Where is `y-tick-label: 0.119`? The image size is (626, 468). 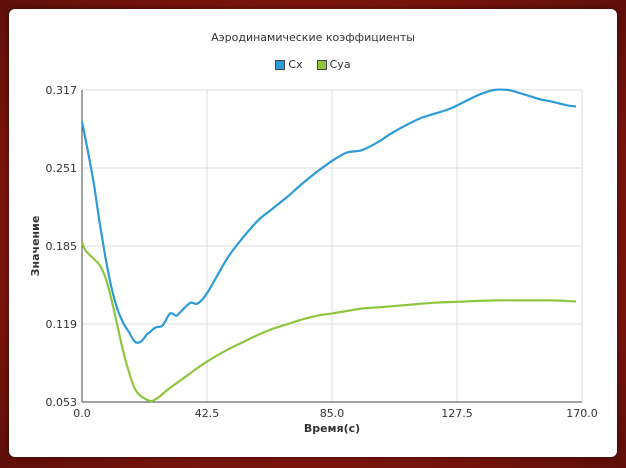 y-tick-label: 0.119 is located at coordinates (62, 324).